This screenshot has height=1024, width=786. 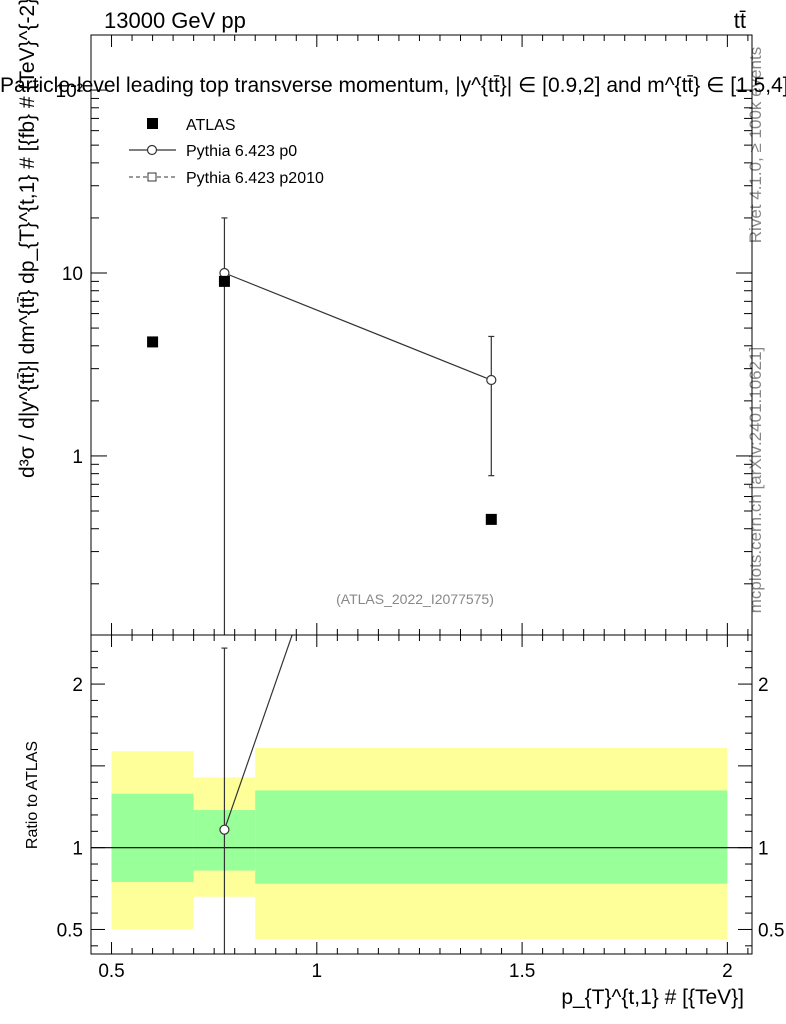 I want to click on x-tick-label: 1.5, so click(x=522, y=971).